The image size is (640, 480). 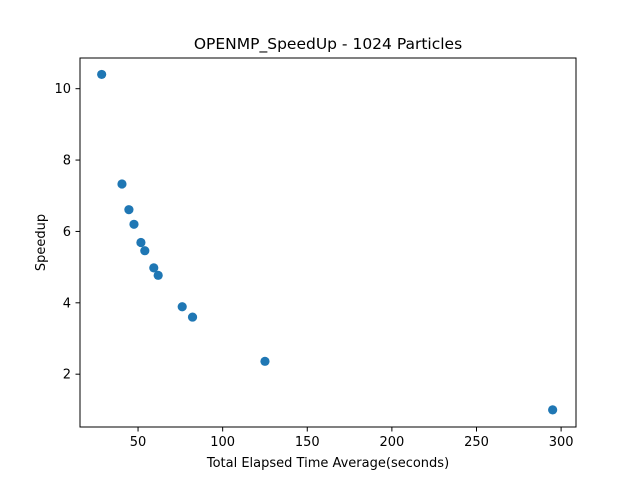 What do you see at coordinates (561, 442) in the screenshot?
I see `x-tick-label: 300` at bounding box center [561, 442].